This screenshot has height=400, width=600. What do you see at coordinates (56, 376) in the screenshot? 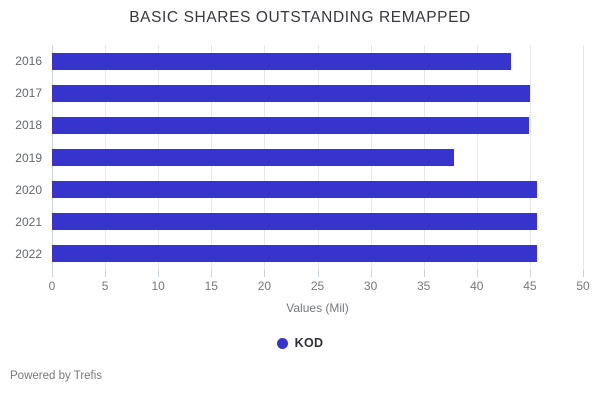
I see `powered-by-trefis-label: Powered by Trefis` at bounding box center [56, 376].